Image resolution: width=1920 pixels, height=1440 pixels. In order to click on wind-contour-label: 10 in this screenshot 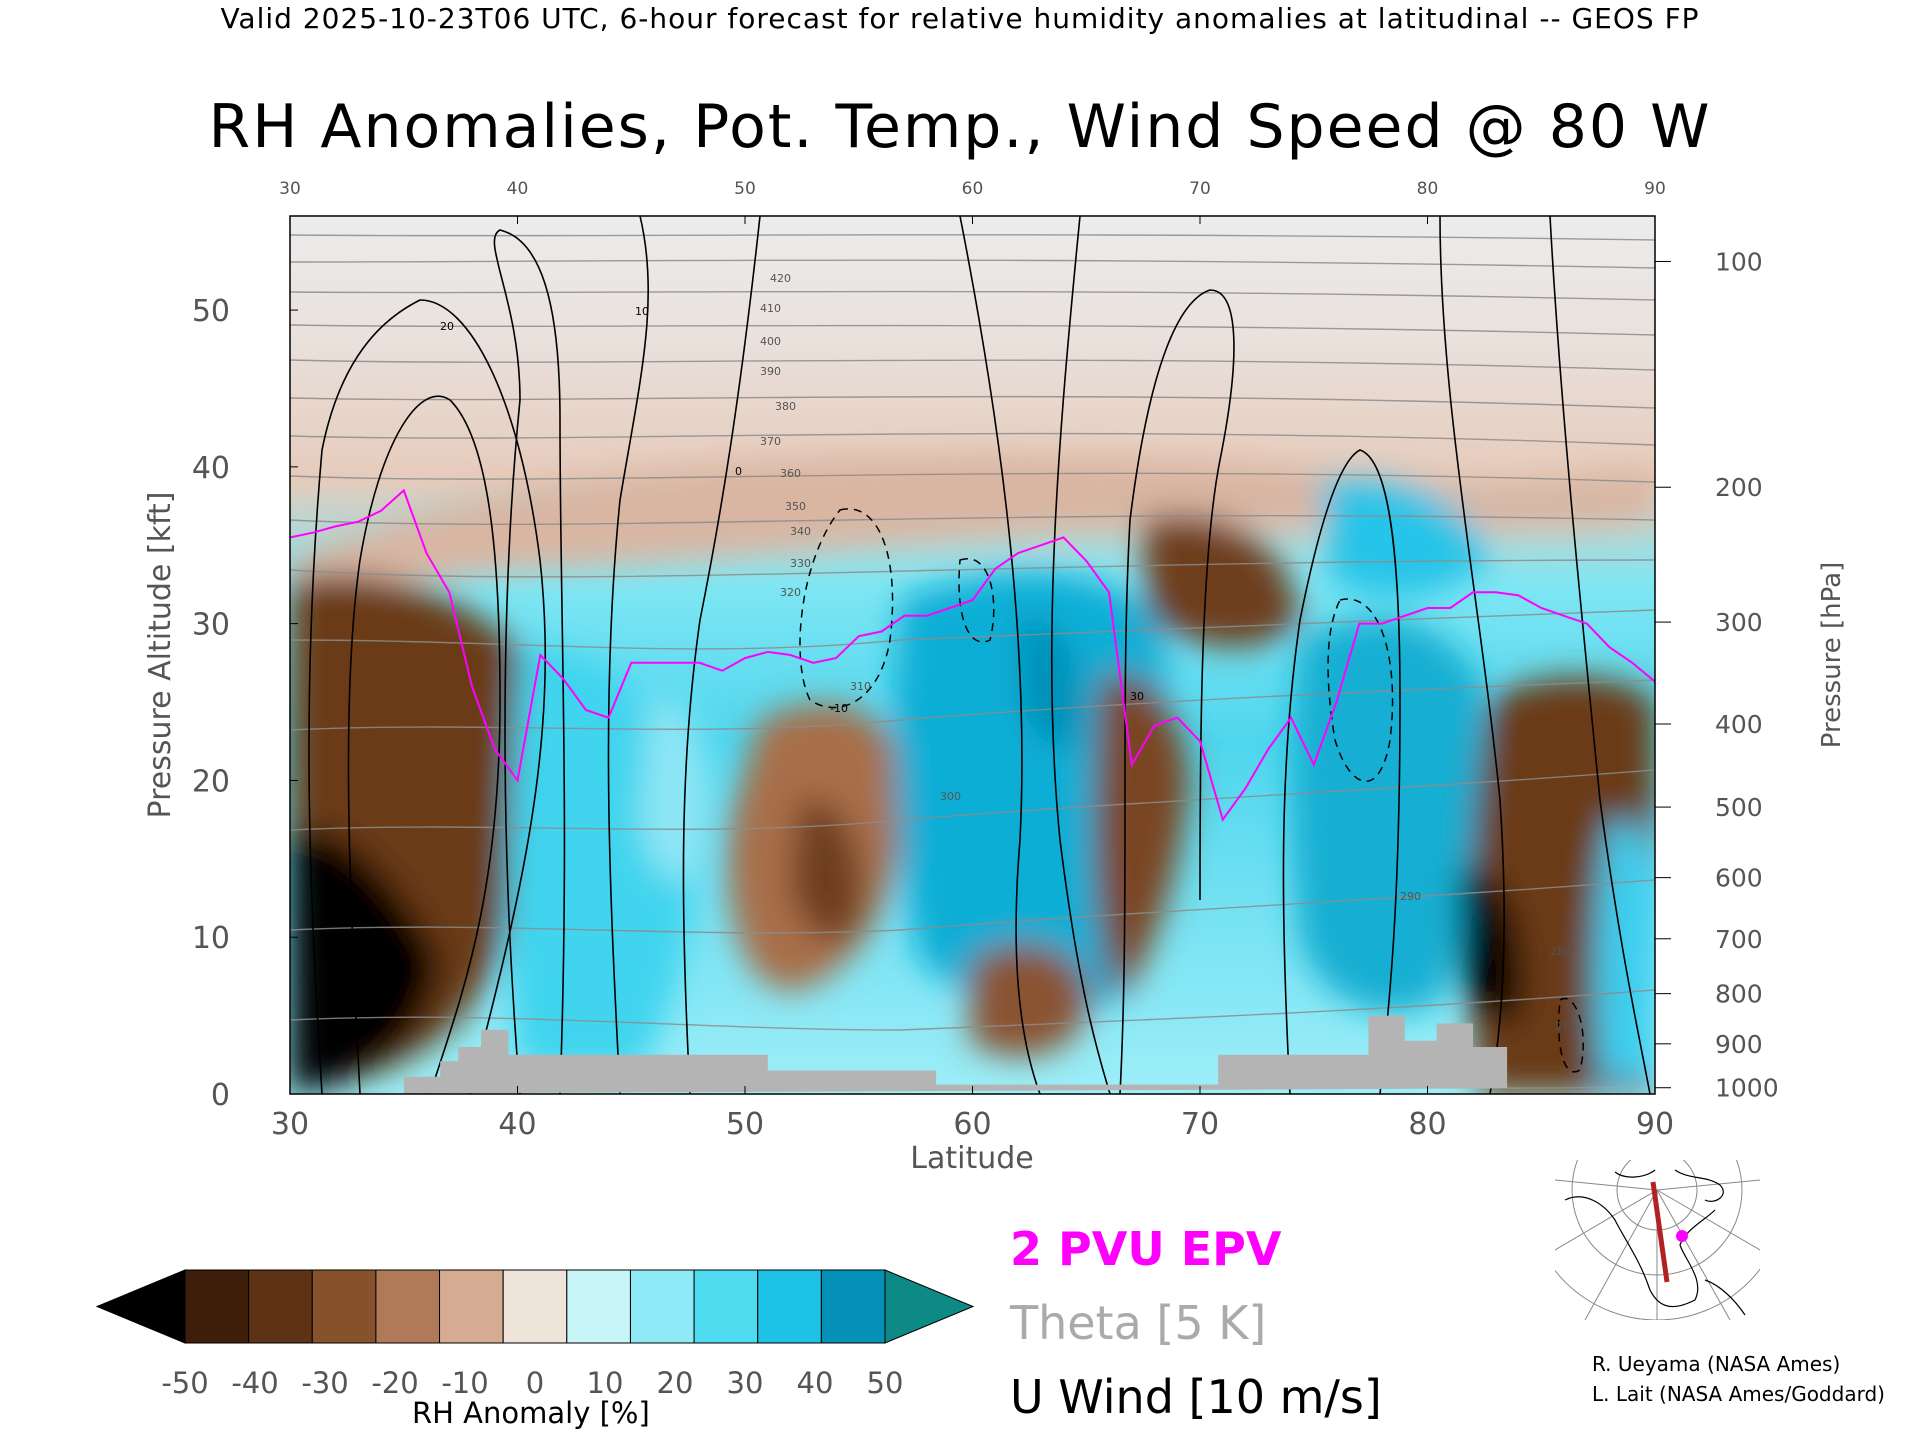, I will do `click(642, 311)`.